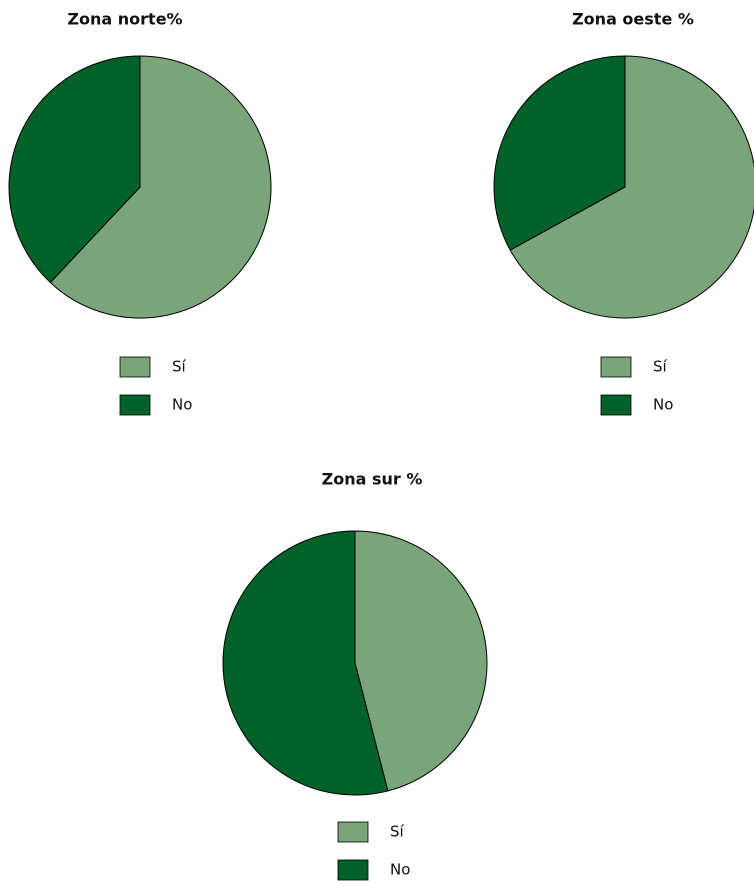 Image resolution: width=754 pixels, height=884 pixels. What do you see at coordinates (633, 19) in the screenshot?
I see `chart-title: Zona oeste %` at bounding box center [633, 19].